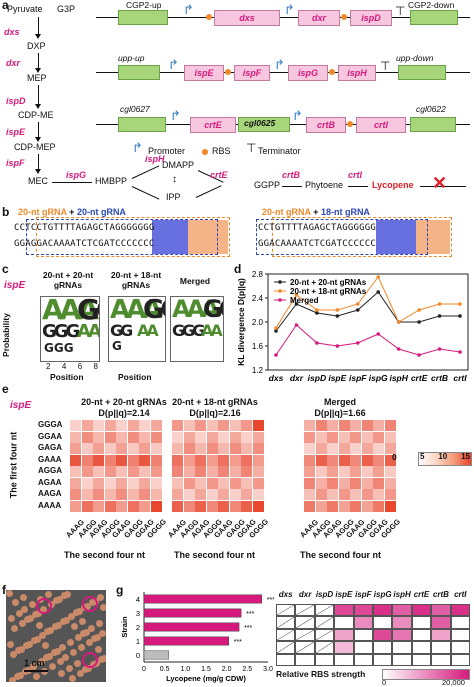 This screenshot has height=687, width=474. I want to click on enzyme-crte: crtE, so click(219, 175).